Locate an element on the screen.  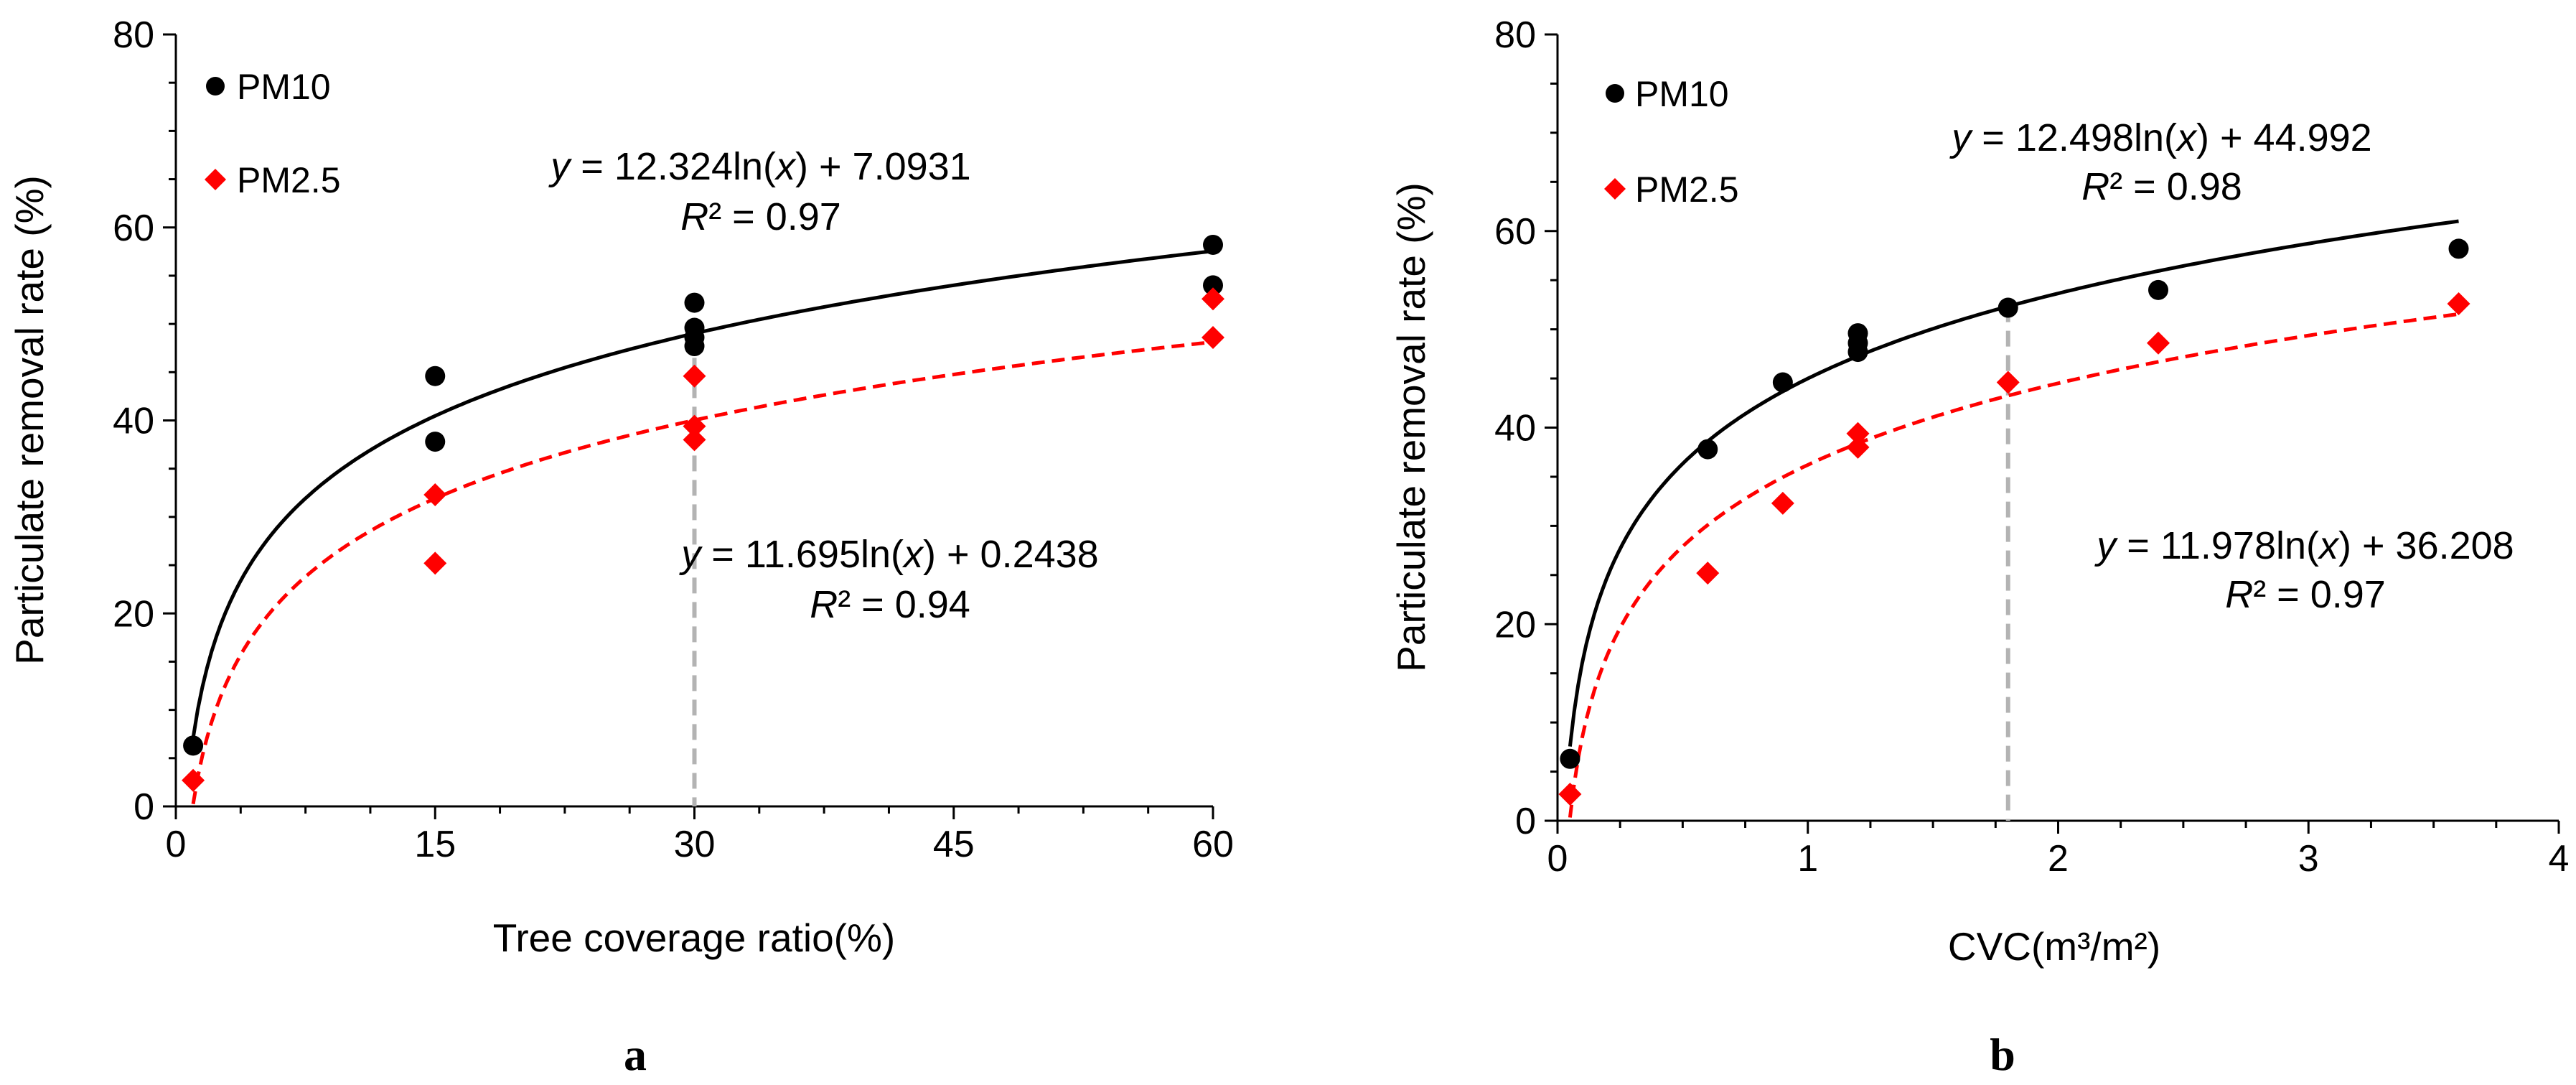
panel-label: a is located at coordinates (635, 1054).